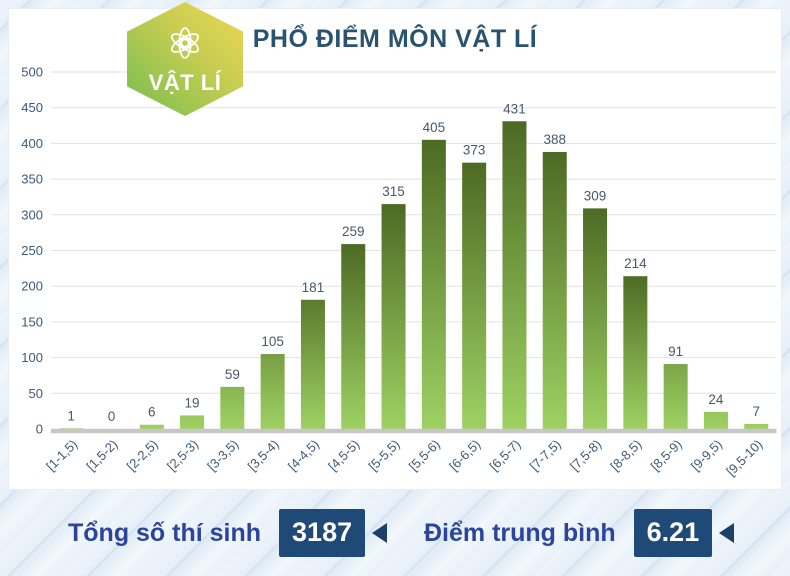  What do you see at coordinates (673, 533) in the screenshot?
I see `average-score-value: 6.21` at bounding box center [673, 533].